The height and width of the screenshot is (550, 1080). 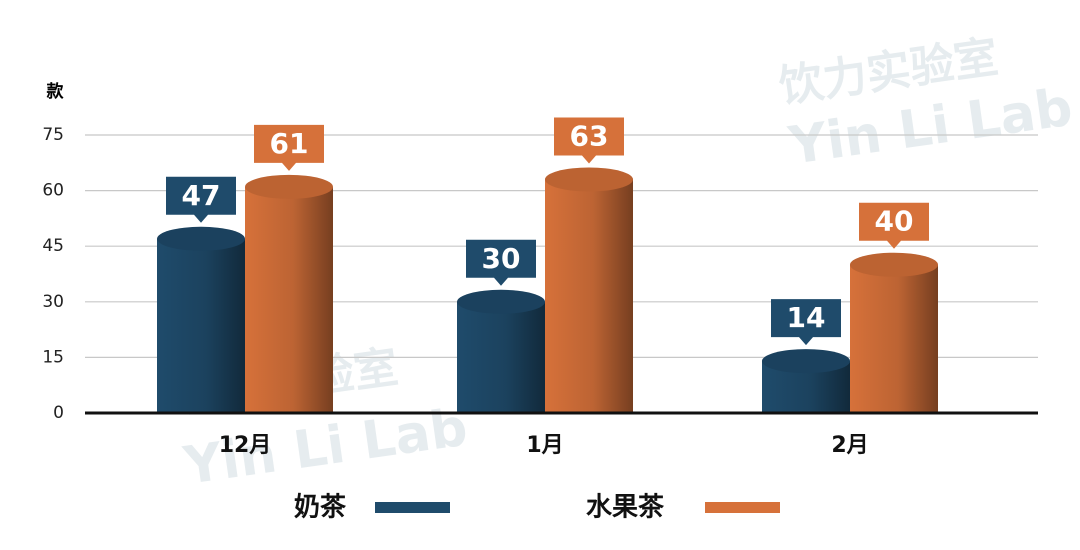 I want to click on y-tick-label: 0, so click(x=58, y=413).